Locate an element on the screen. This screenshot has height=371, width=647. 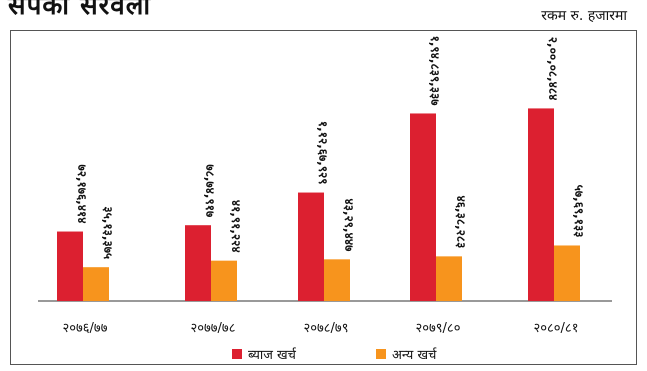
legend-label-other: अन्य खर्च is located at coordinates (414, 355).